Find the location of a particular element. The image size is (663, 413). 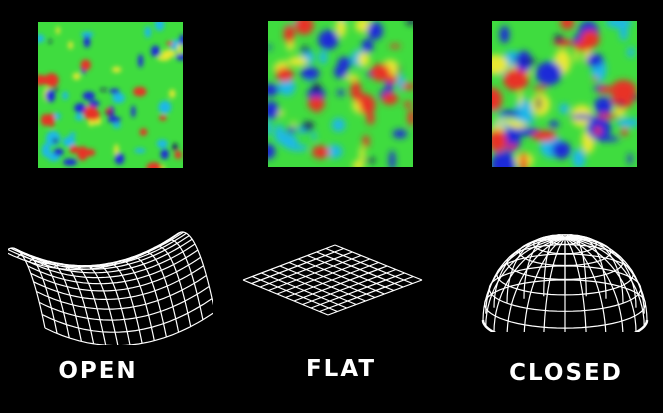

saddle-wireframe is located at coordinates (110, 288).